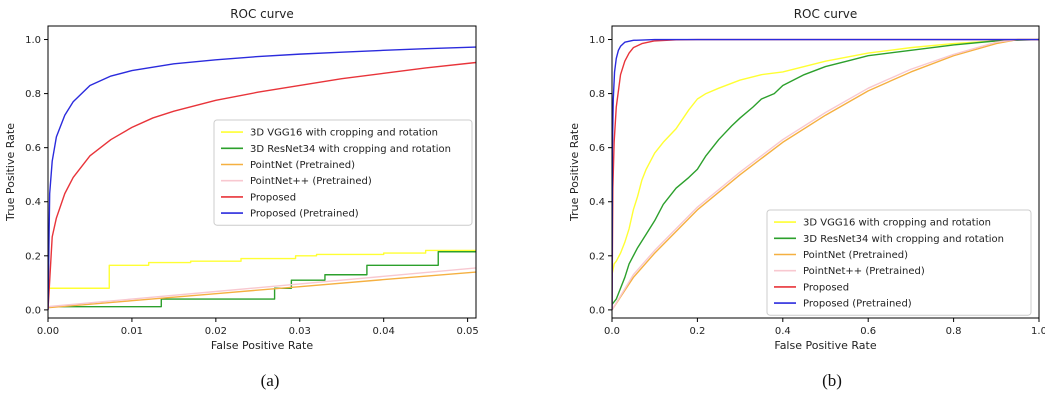 This screenshot has width=1045, height=395. I want to click on x-tick-label: 0.00, so click(48, 331).